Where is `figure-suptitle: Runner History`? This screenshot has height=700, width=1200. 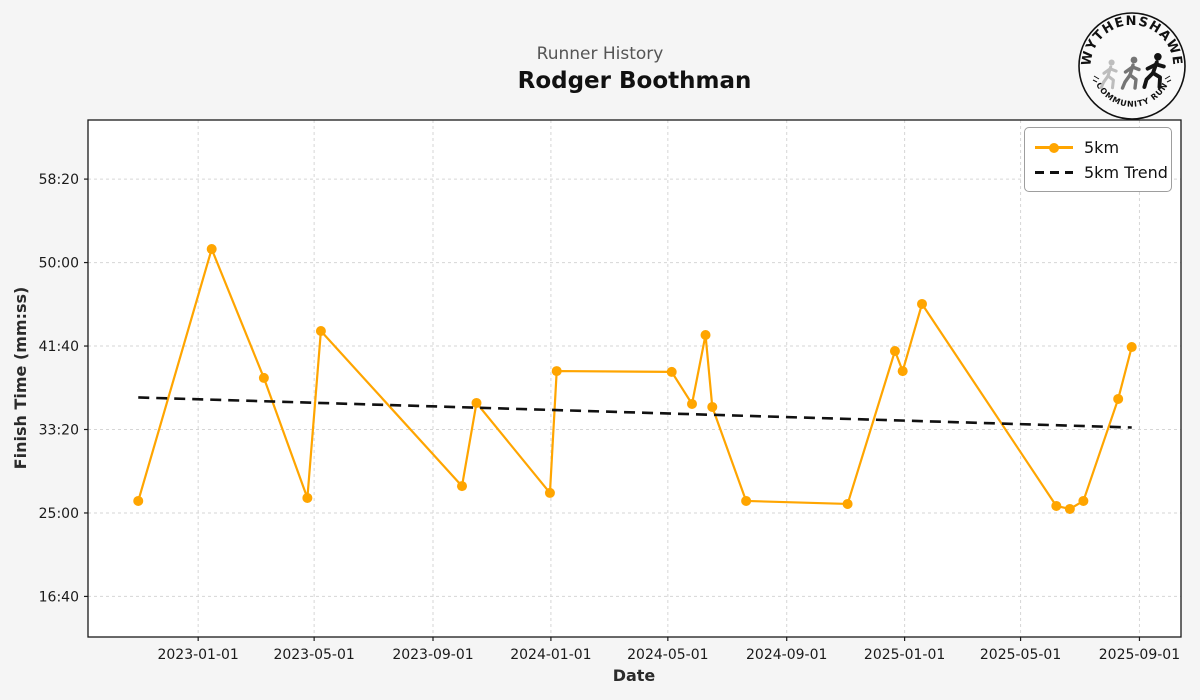
figure-suptitle: Runner History is located at coordinates (600, 54).